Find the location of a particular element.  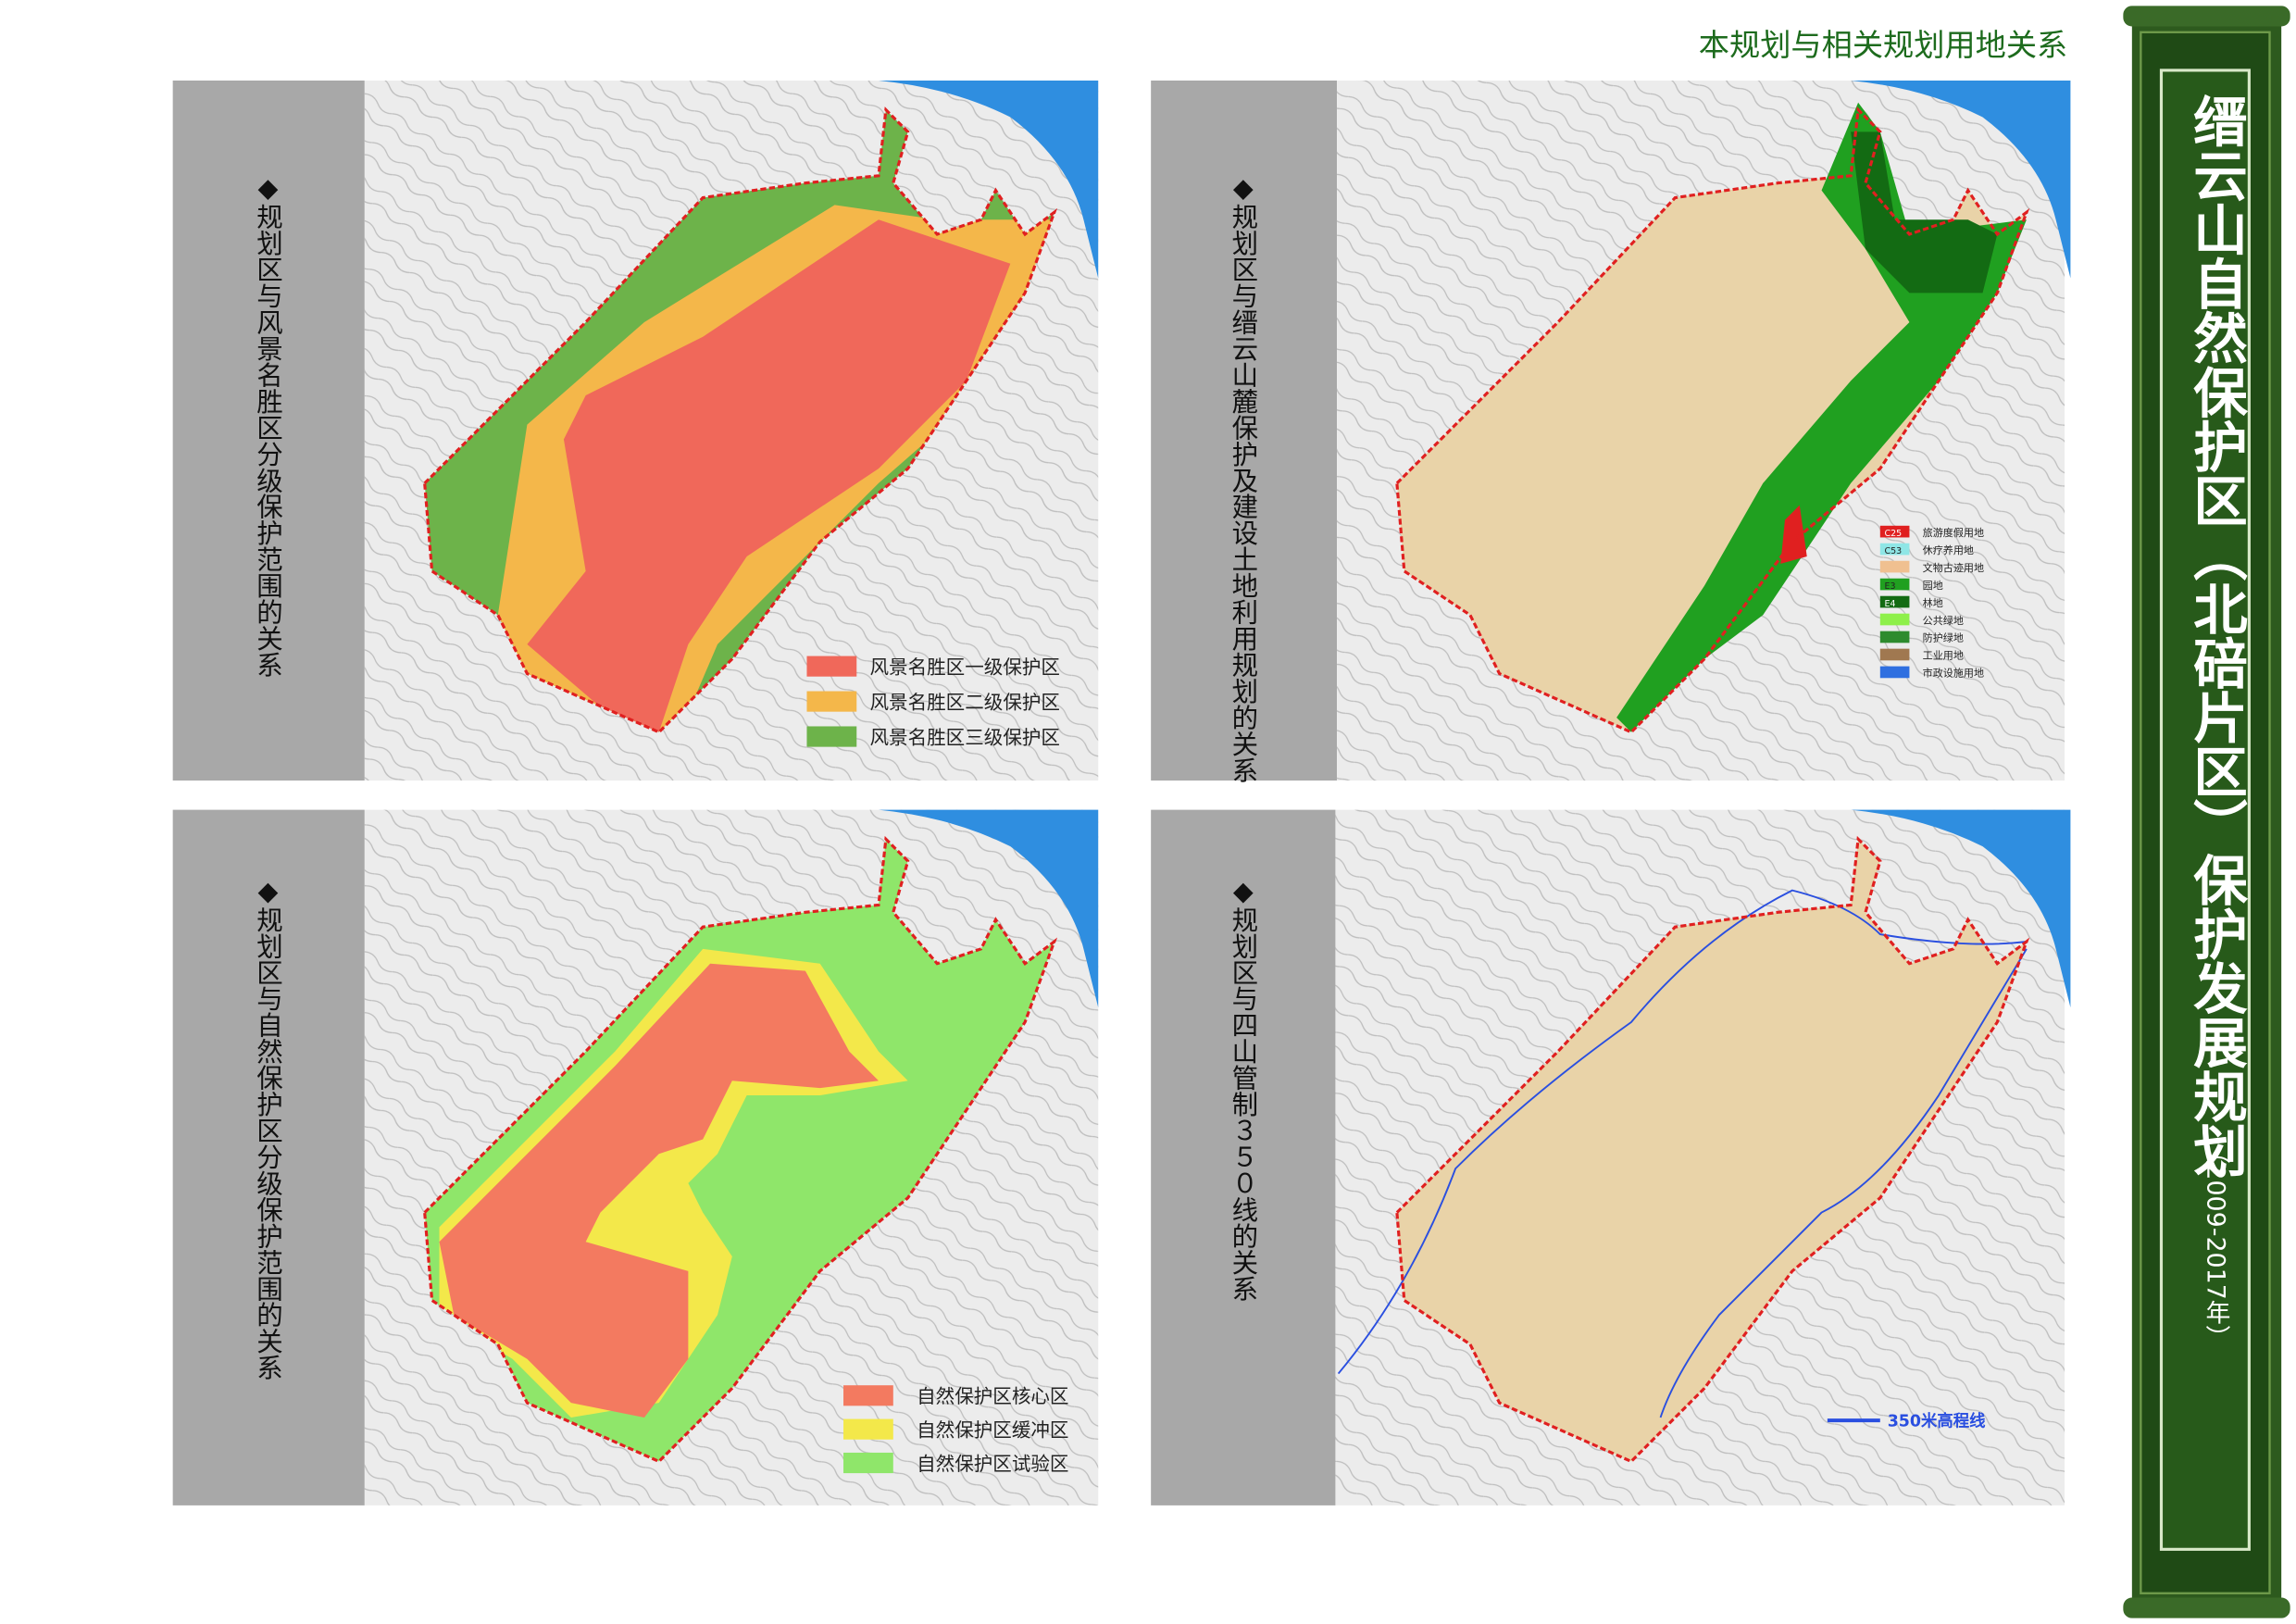

sidebar-title: 缙云山自然保护区（北碚片区）保护发展规划 is located at coordinates (2215, 635).